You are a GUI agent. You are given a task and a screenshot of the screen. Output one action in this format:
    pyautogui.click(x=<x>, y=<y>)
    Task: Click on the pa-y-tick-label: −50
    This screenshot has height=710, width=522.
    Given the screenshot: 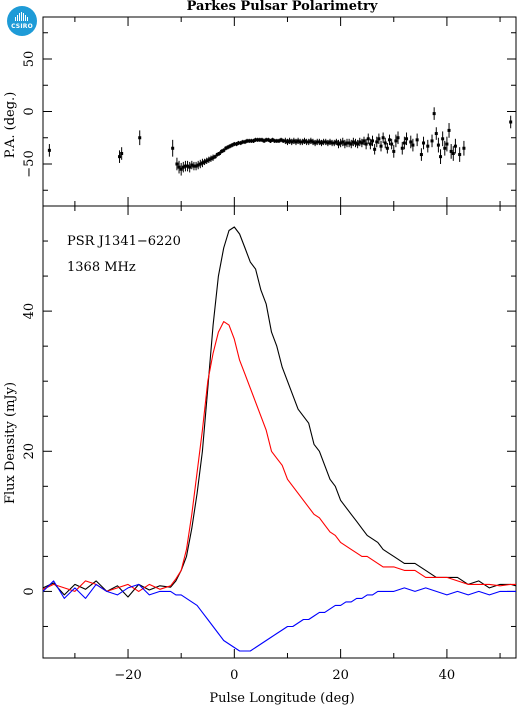 What is the action you would take?
    pyautogui.click(x=29, y=163)
    